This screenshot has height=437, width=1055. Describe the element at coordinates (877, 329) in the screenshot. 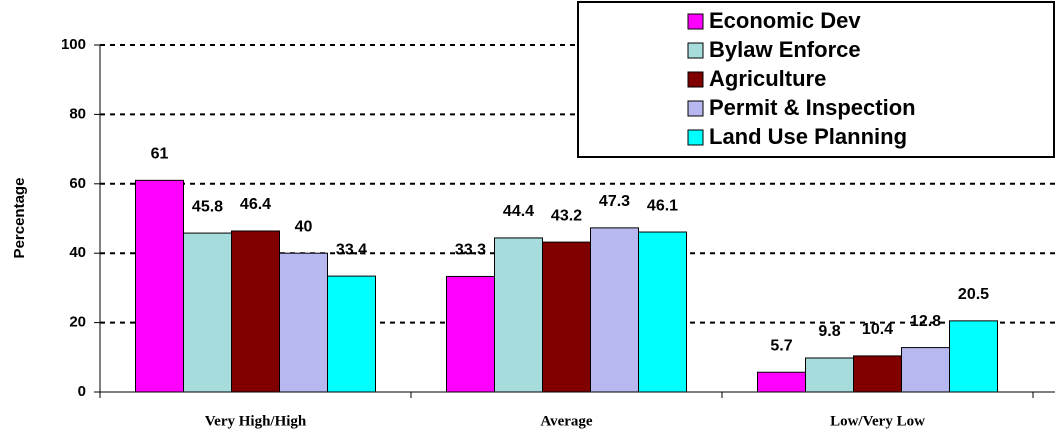

I see `data-label: 10.4` at that location.